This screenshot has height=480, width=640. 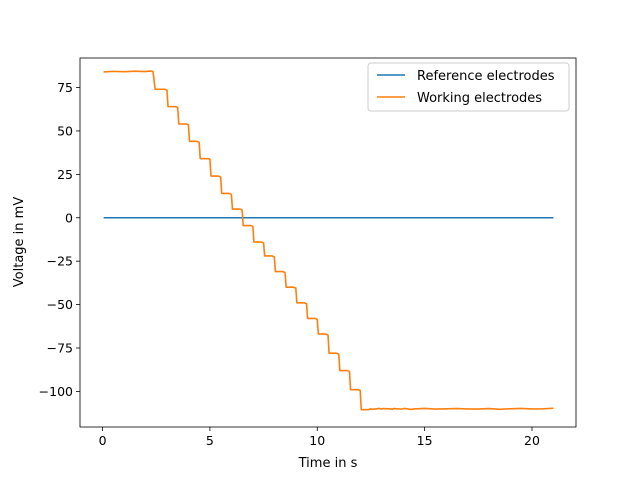 What do you see at coordinates (103, 440) in the screenshot?
I see `x-tick-label: 0` at bounding box center [103, 440].